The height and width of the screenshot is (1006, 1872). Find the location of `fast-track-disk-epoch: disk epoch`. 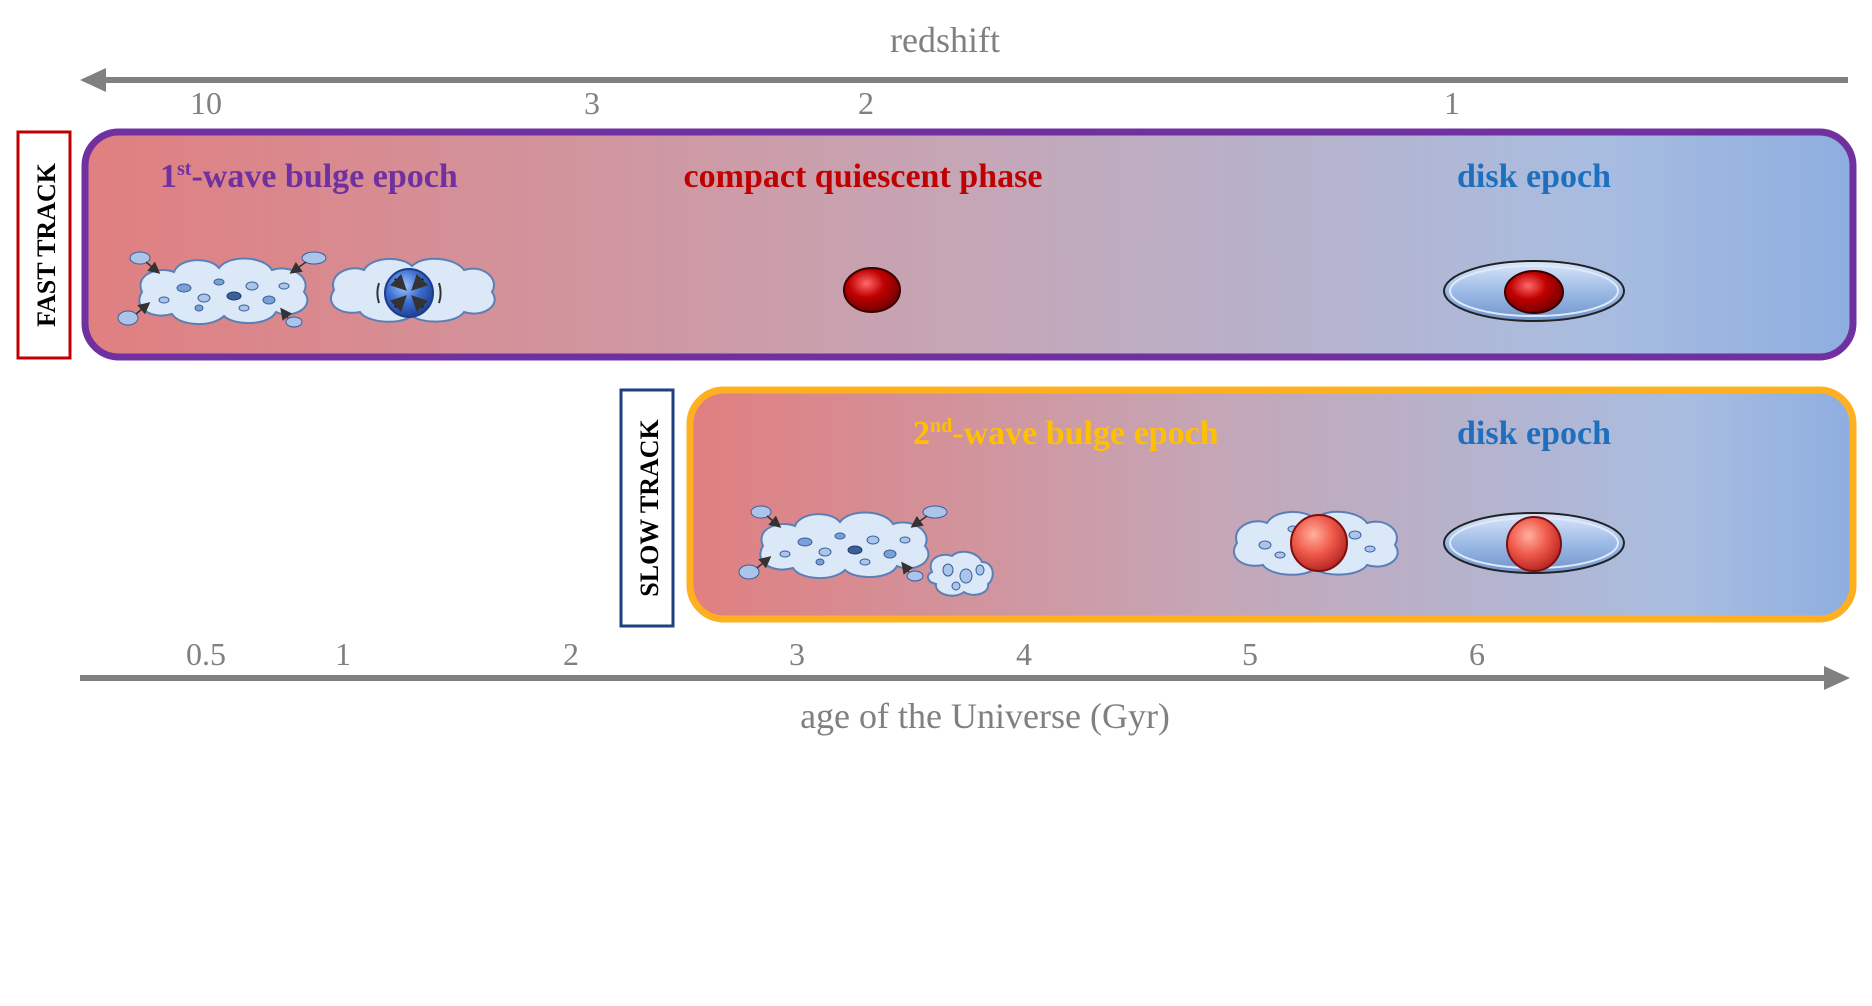

fast-track-disk-epoch: disk epoch is located at coordinates (1534, 176).